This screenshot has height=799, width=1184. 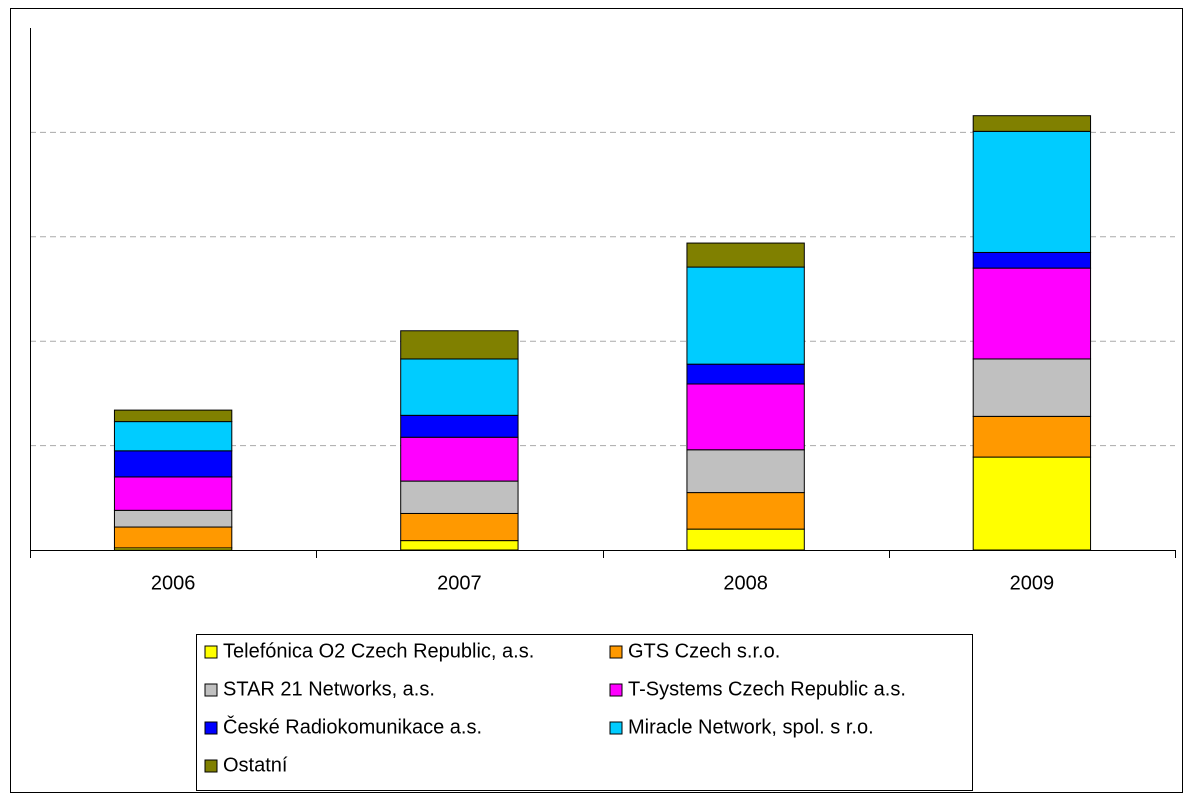 What do you see at coordinates (329, 689) in the screenshot?
I see `legend-label: STAR 21 Networks, a.s.` at bounding box center [329, 689].